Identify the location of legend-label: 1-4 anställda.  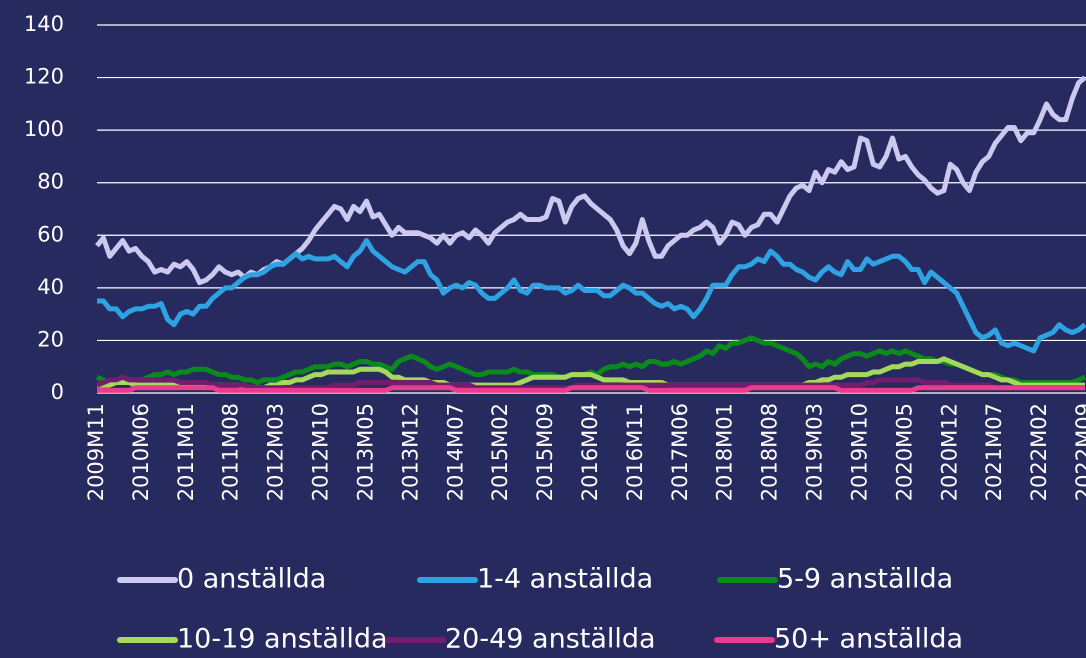
(565, 579).